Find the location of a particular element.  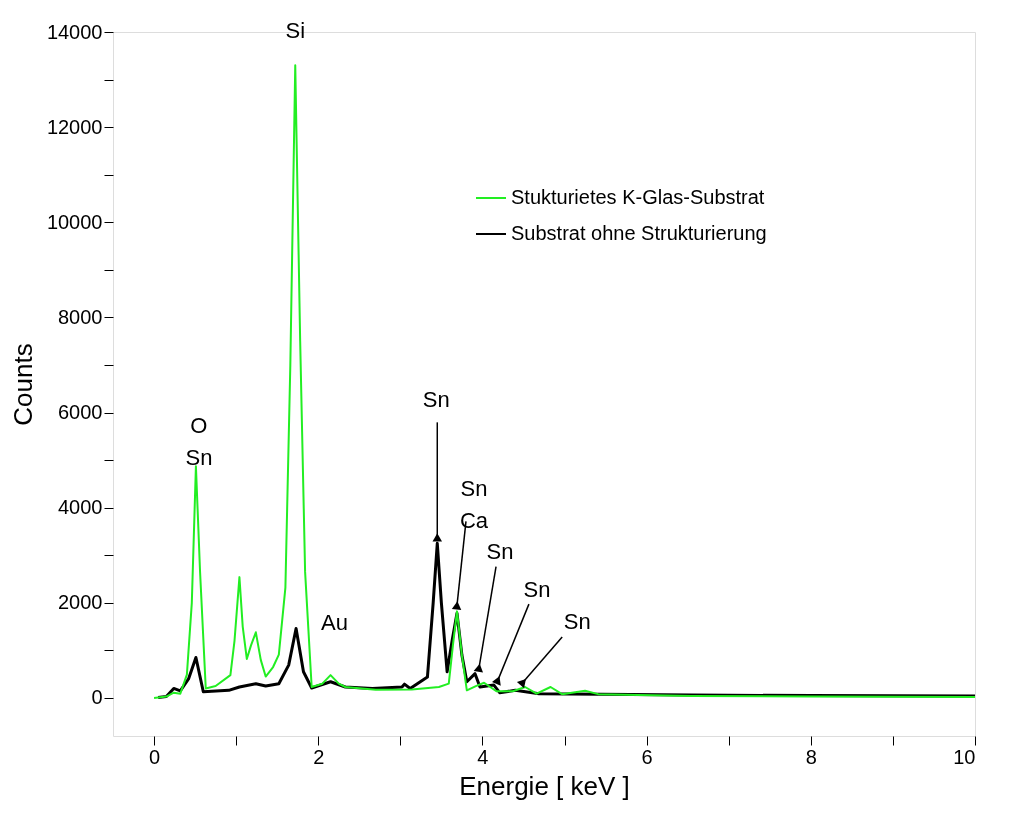

y-tick-label: 8000 is located at coordinates (80, 316).